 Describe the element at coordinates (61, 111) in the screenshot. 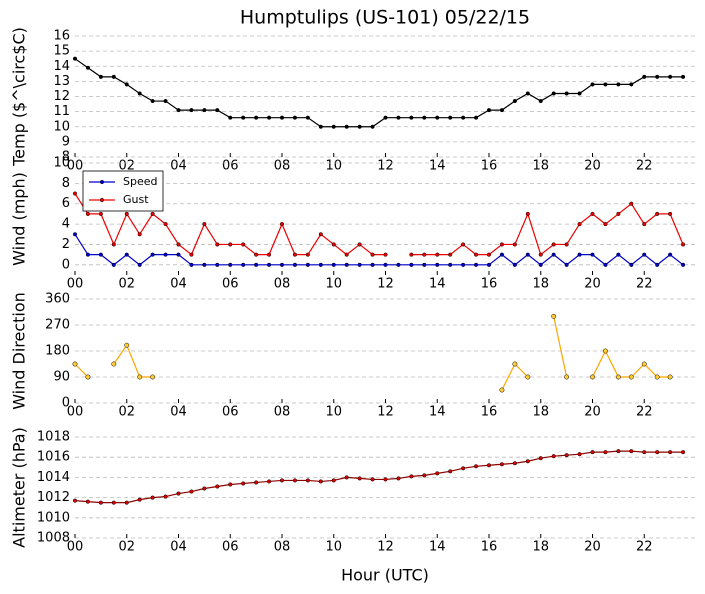

I see `y-tick-label: 11` at that location.